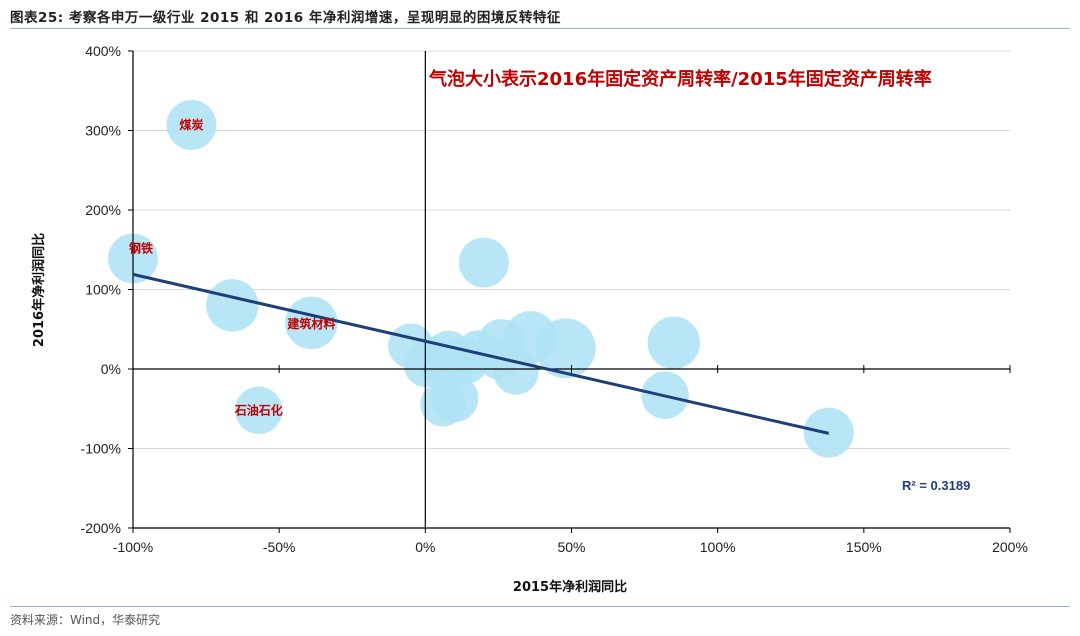 This screenshot has height=636, width=1080. What do you see at coordinates (936, 485) in the screenshot?
I see `r-squared-label: R² = 0.3189` at bounding box center [936, 485].